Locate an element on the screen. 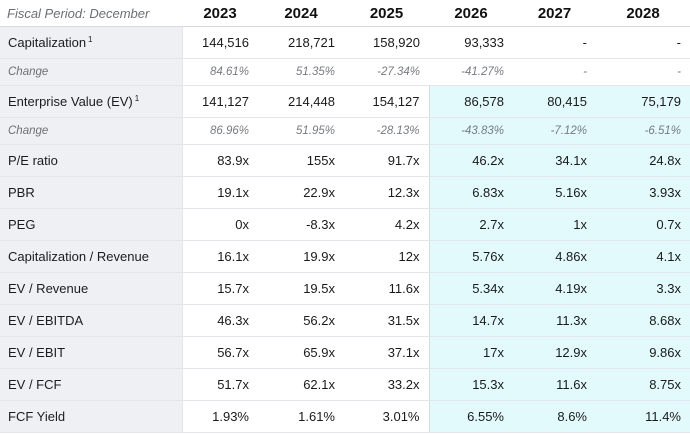 The image size is (690, 434). table-cell: 19.5x is located at coordinates (301, 288).